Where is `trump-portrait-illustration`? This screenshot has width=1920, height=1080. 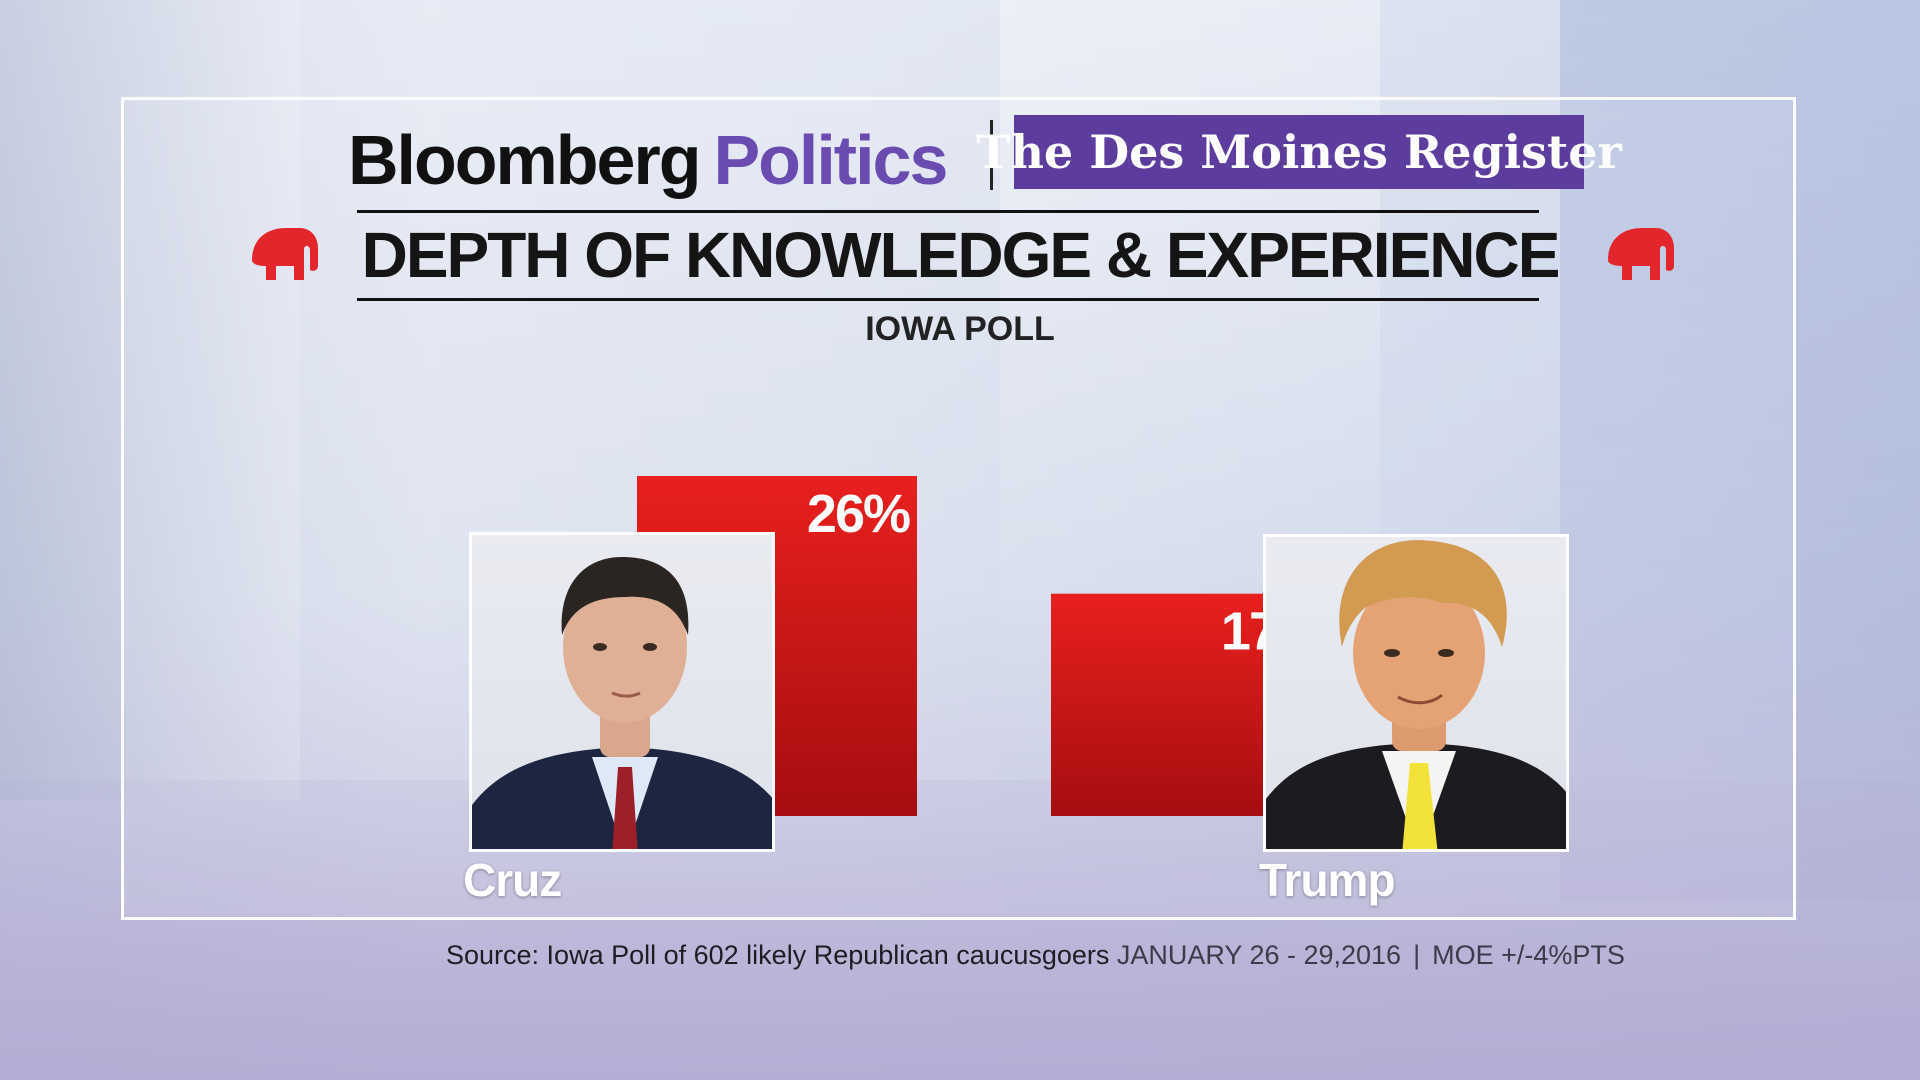
trump-portrait-illustration is located at coordinates (1416, 694).